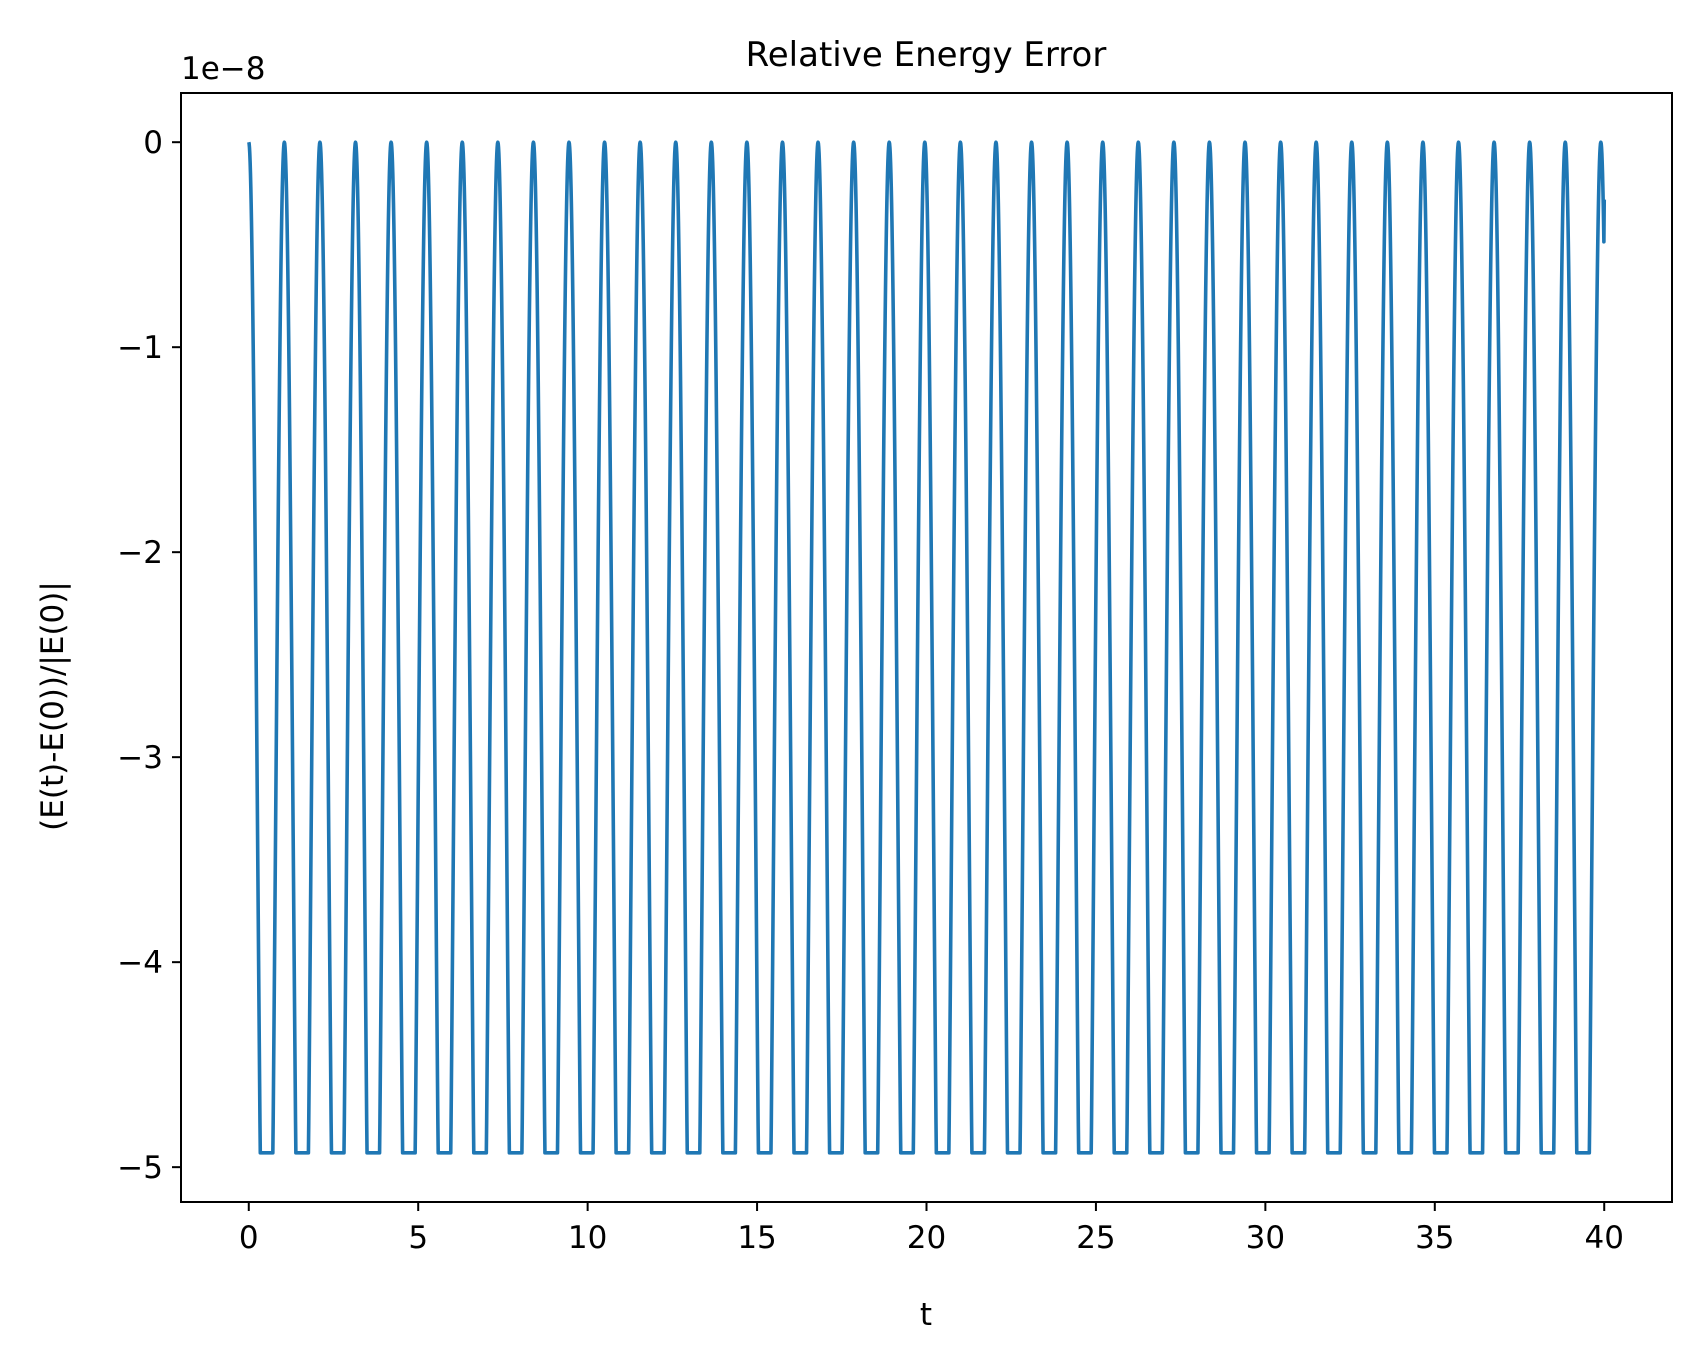 The image size is (1698, 1361). I want to click on x-tick-label: 35, so click(1434, 1238).